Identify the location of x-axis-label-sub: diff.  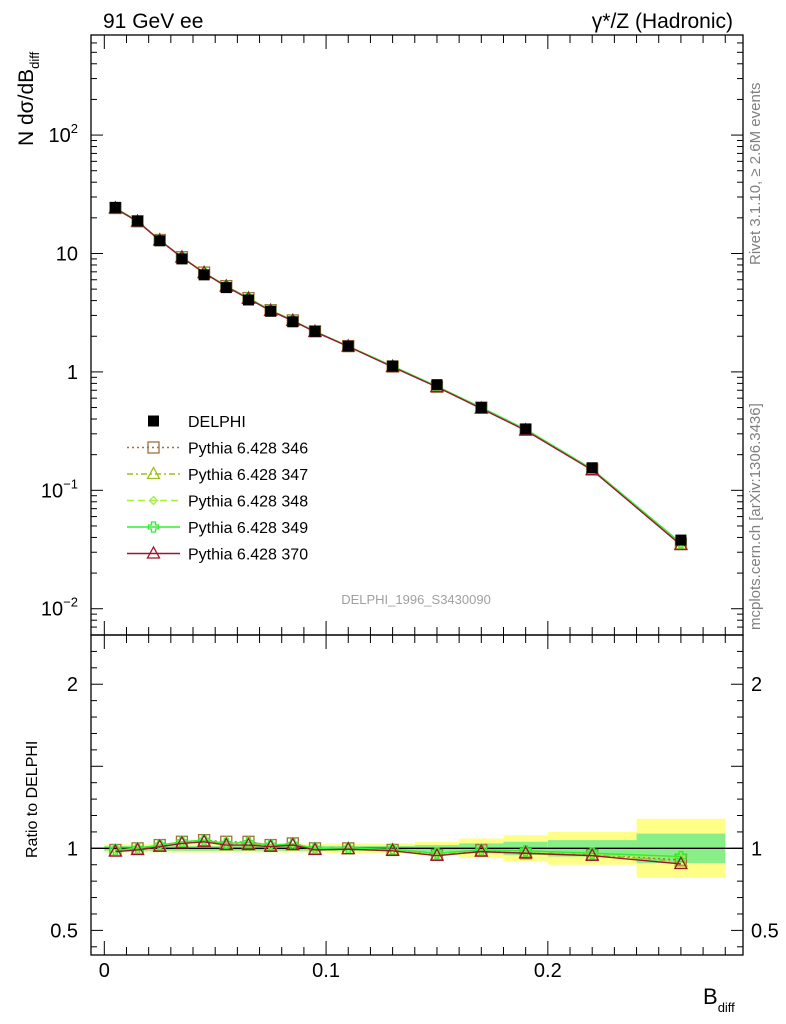
(726, 1007).